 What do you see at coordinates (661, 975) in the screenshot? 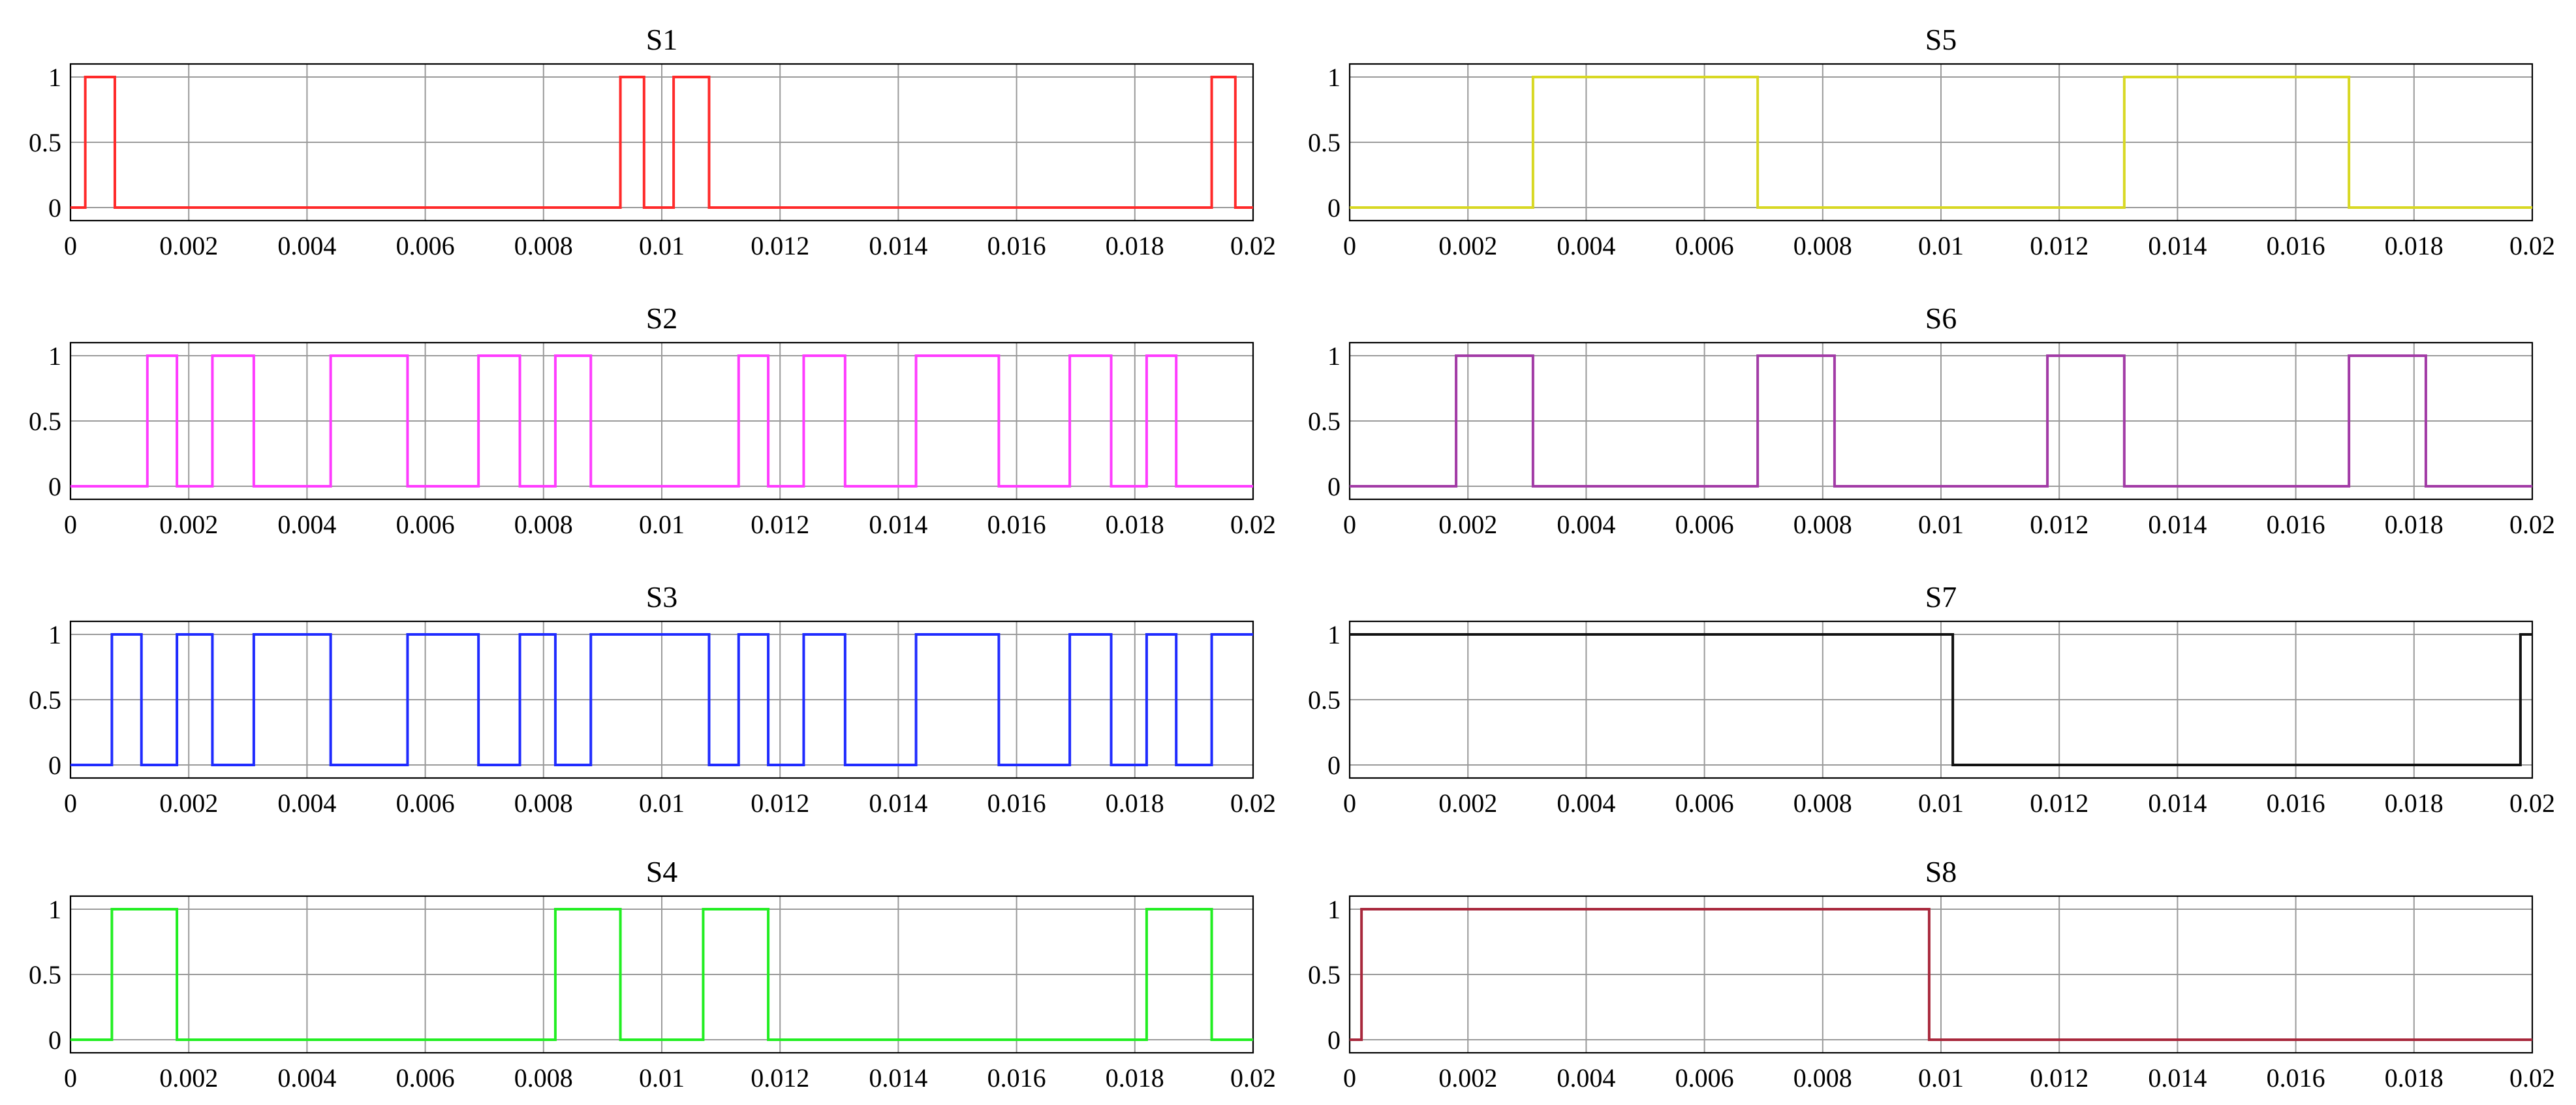
I see `series-line-s4` at bounding box center [661, 975].